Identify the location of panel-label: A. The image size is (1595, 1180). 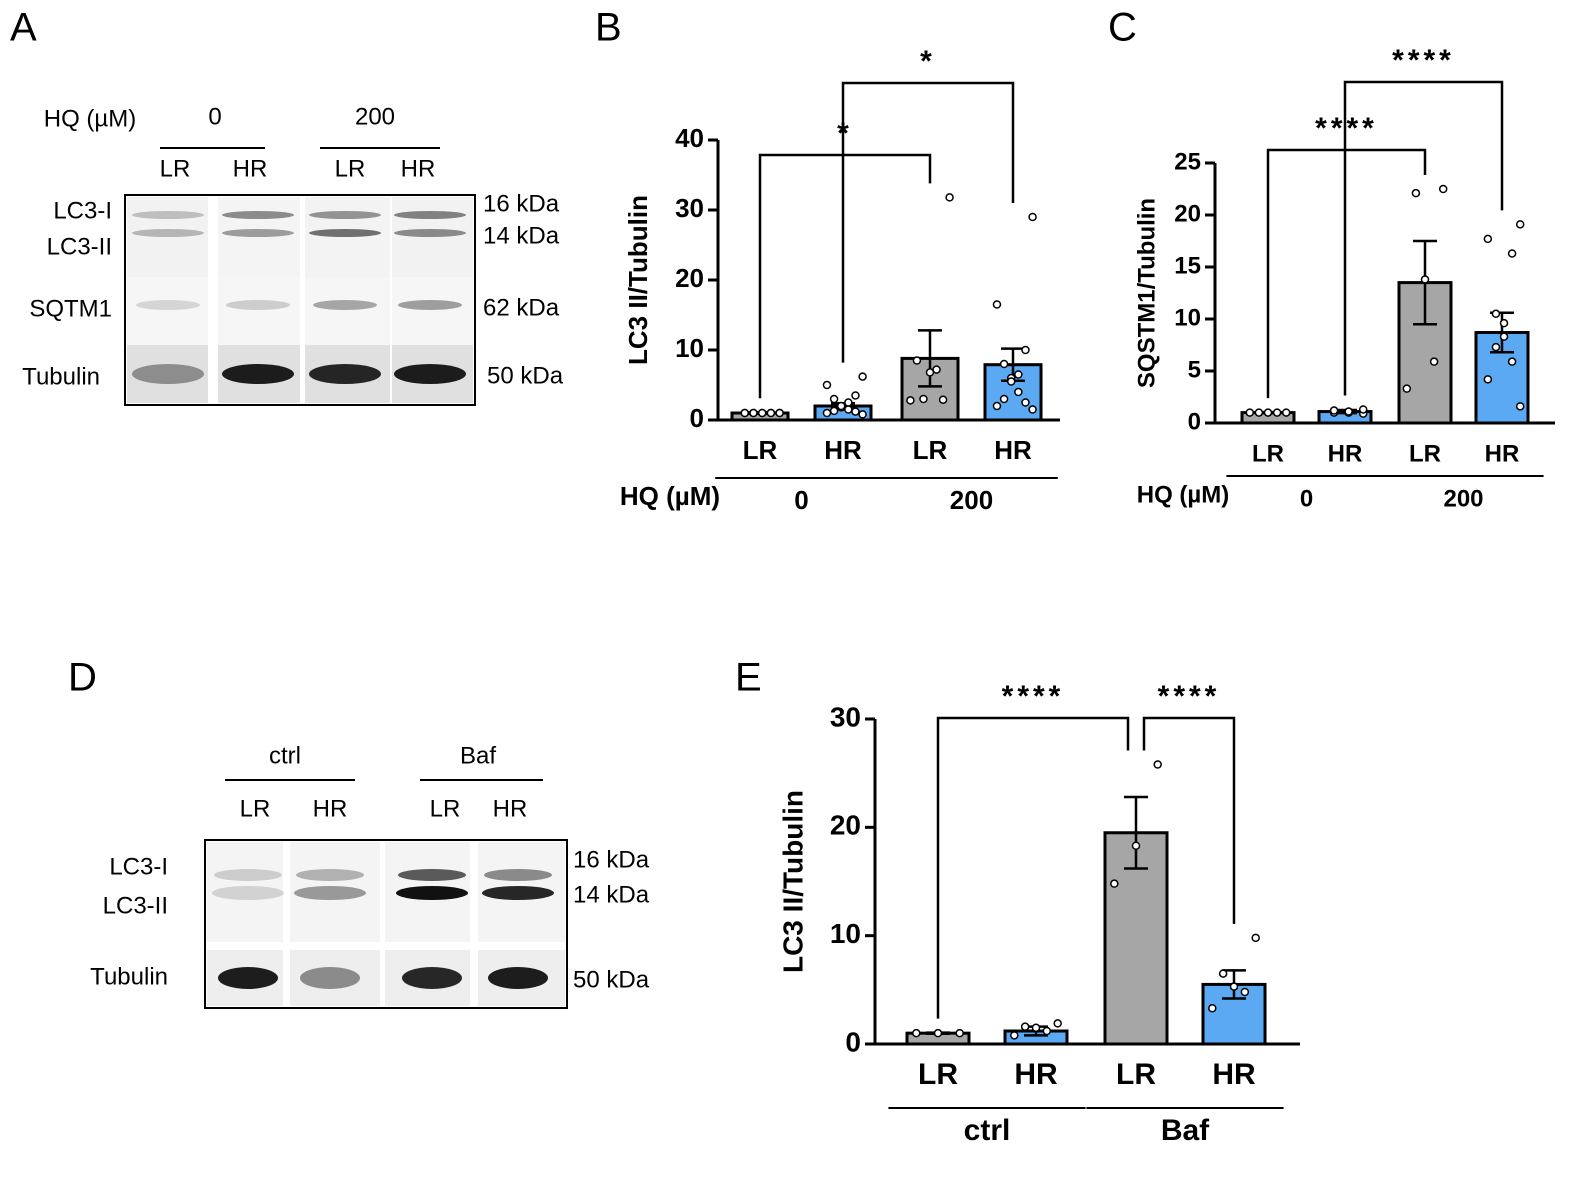
(23, 28).